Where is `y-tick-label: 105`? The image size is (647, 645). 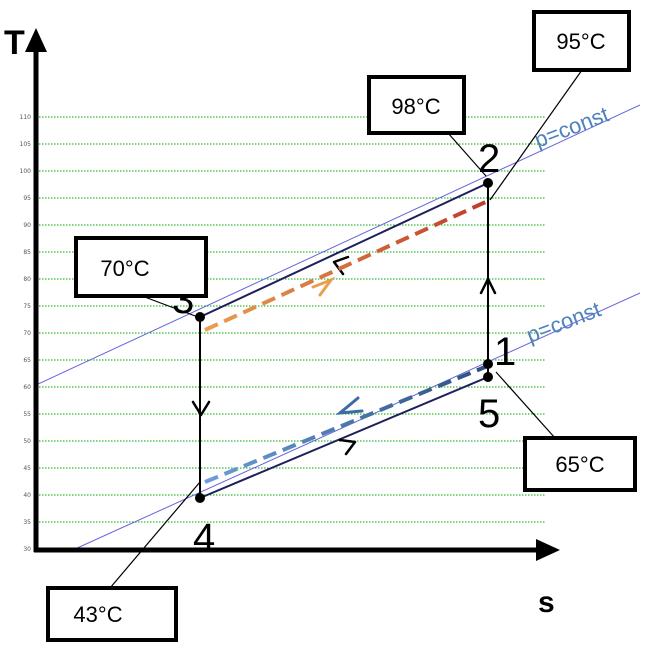
y-tick-label: 105 is located at coordinates (26, 144).